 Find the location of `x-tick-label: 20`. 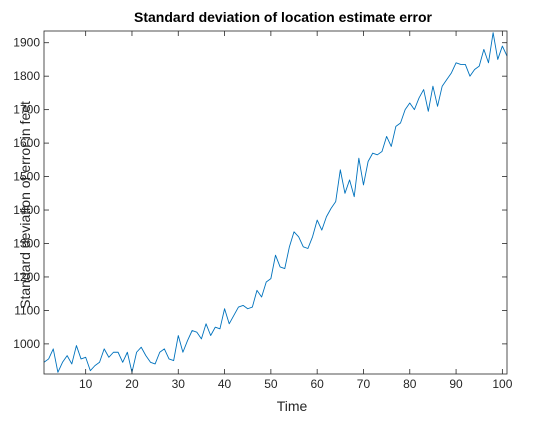

x-tick-label: 20 is located at coordinates (132, 384).